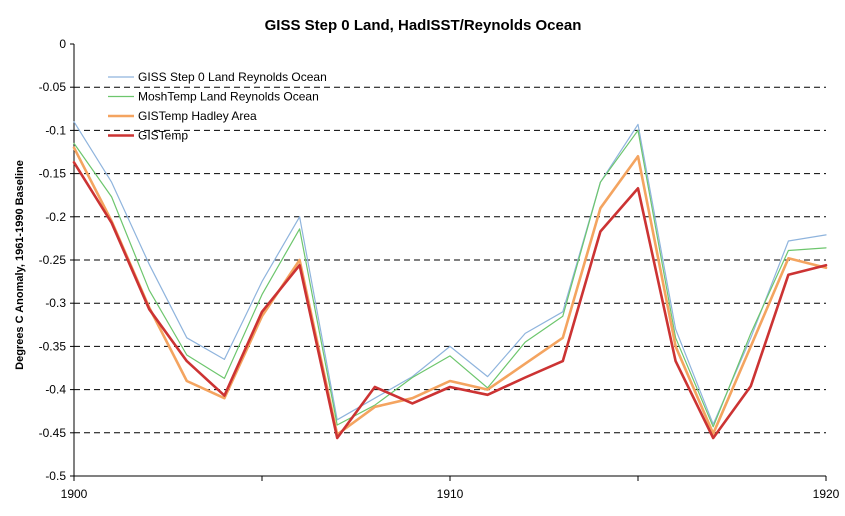 The height and width of the screenshot is (516, 845). I want to click on y-tick-label: -0.4, so click(55, 390).